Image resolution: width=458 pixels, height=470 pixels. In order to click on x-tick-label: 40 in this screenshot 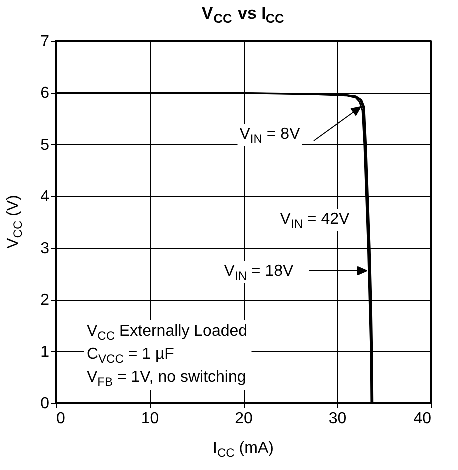, I will do `click(423, 419)`.